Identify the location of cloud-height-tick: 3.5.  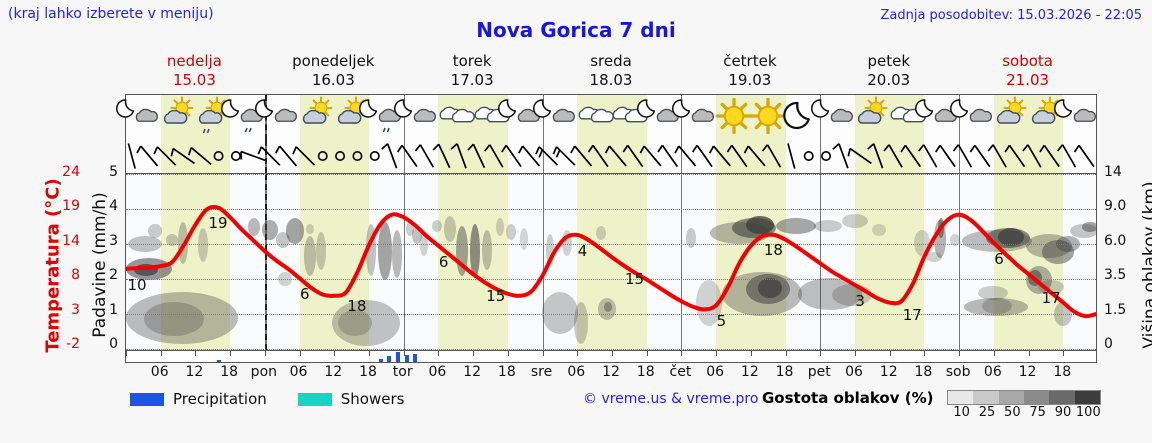
(1115, 275).